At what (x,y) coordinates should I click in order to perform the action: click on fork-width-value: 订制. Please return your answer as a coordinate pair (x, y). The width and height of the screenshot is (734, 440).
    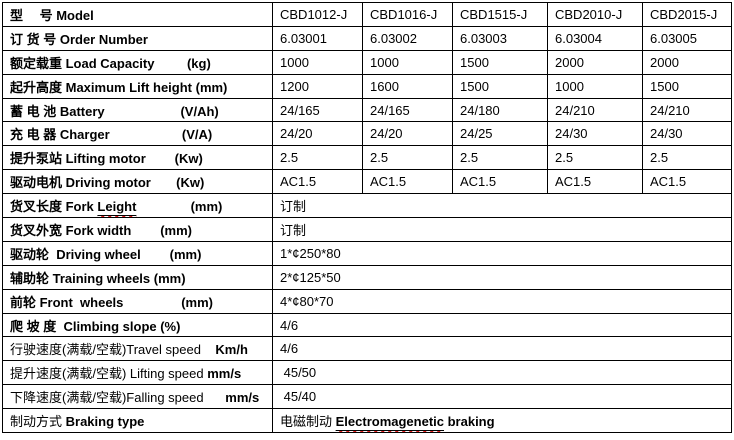
    Looking at the image, I should click on (502, 229).